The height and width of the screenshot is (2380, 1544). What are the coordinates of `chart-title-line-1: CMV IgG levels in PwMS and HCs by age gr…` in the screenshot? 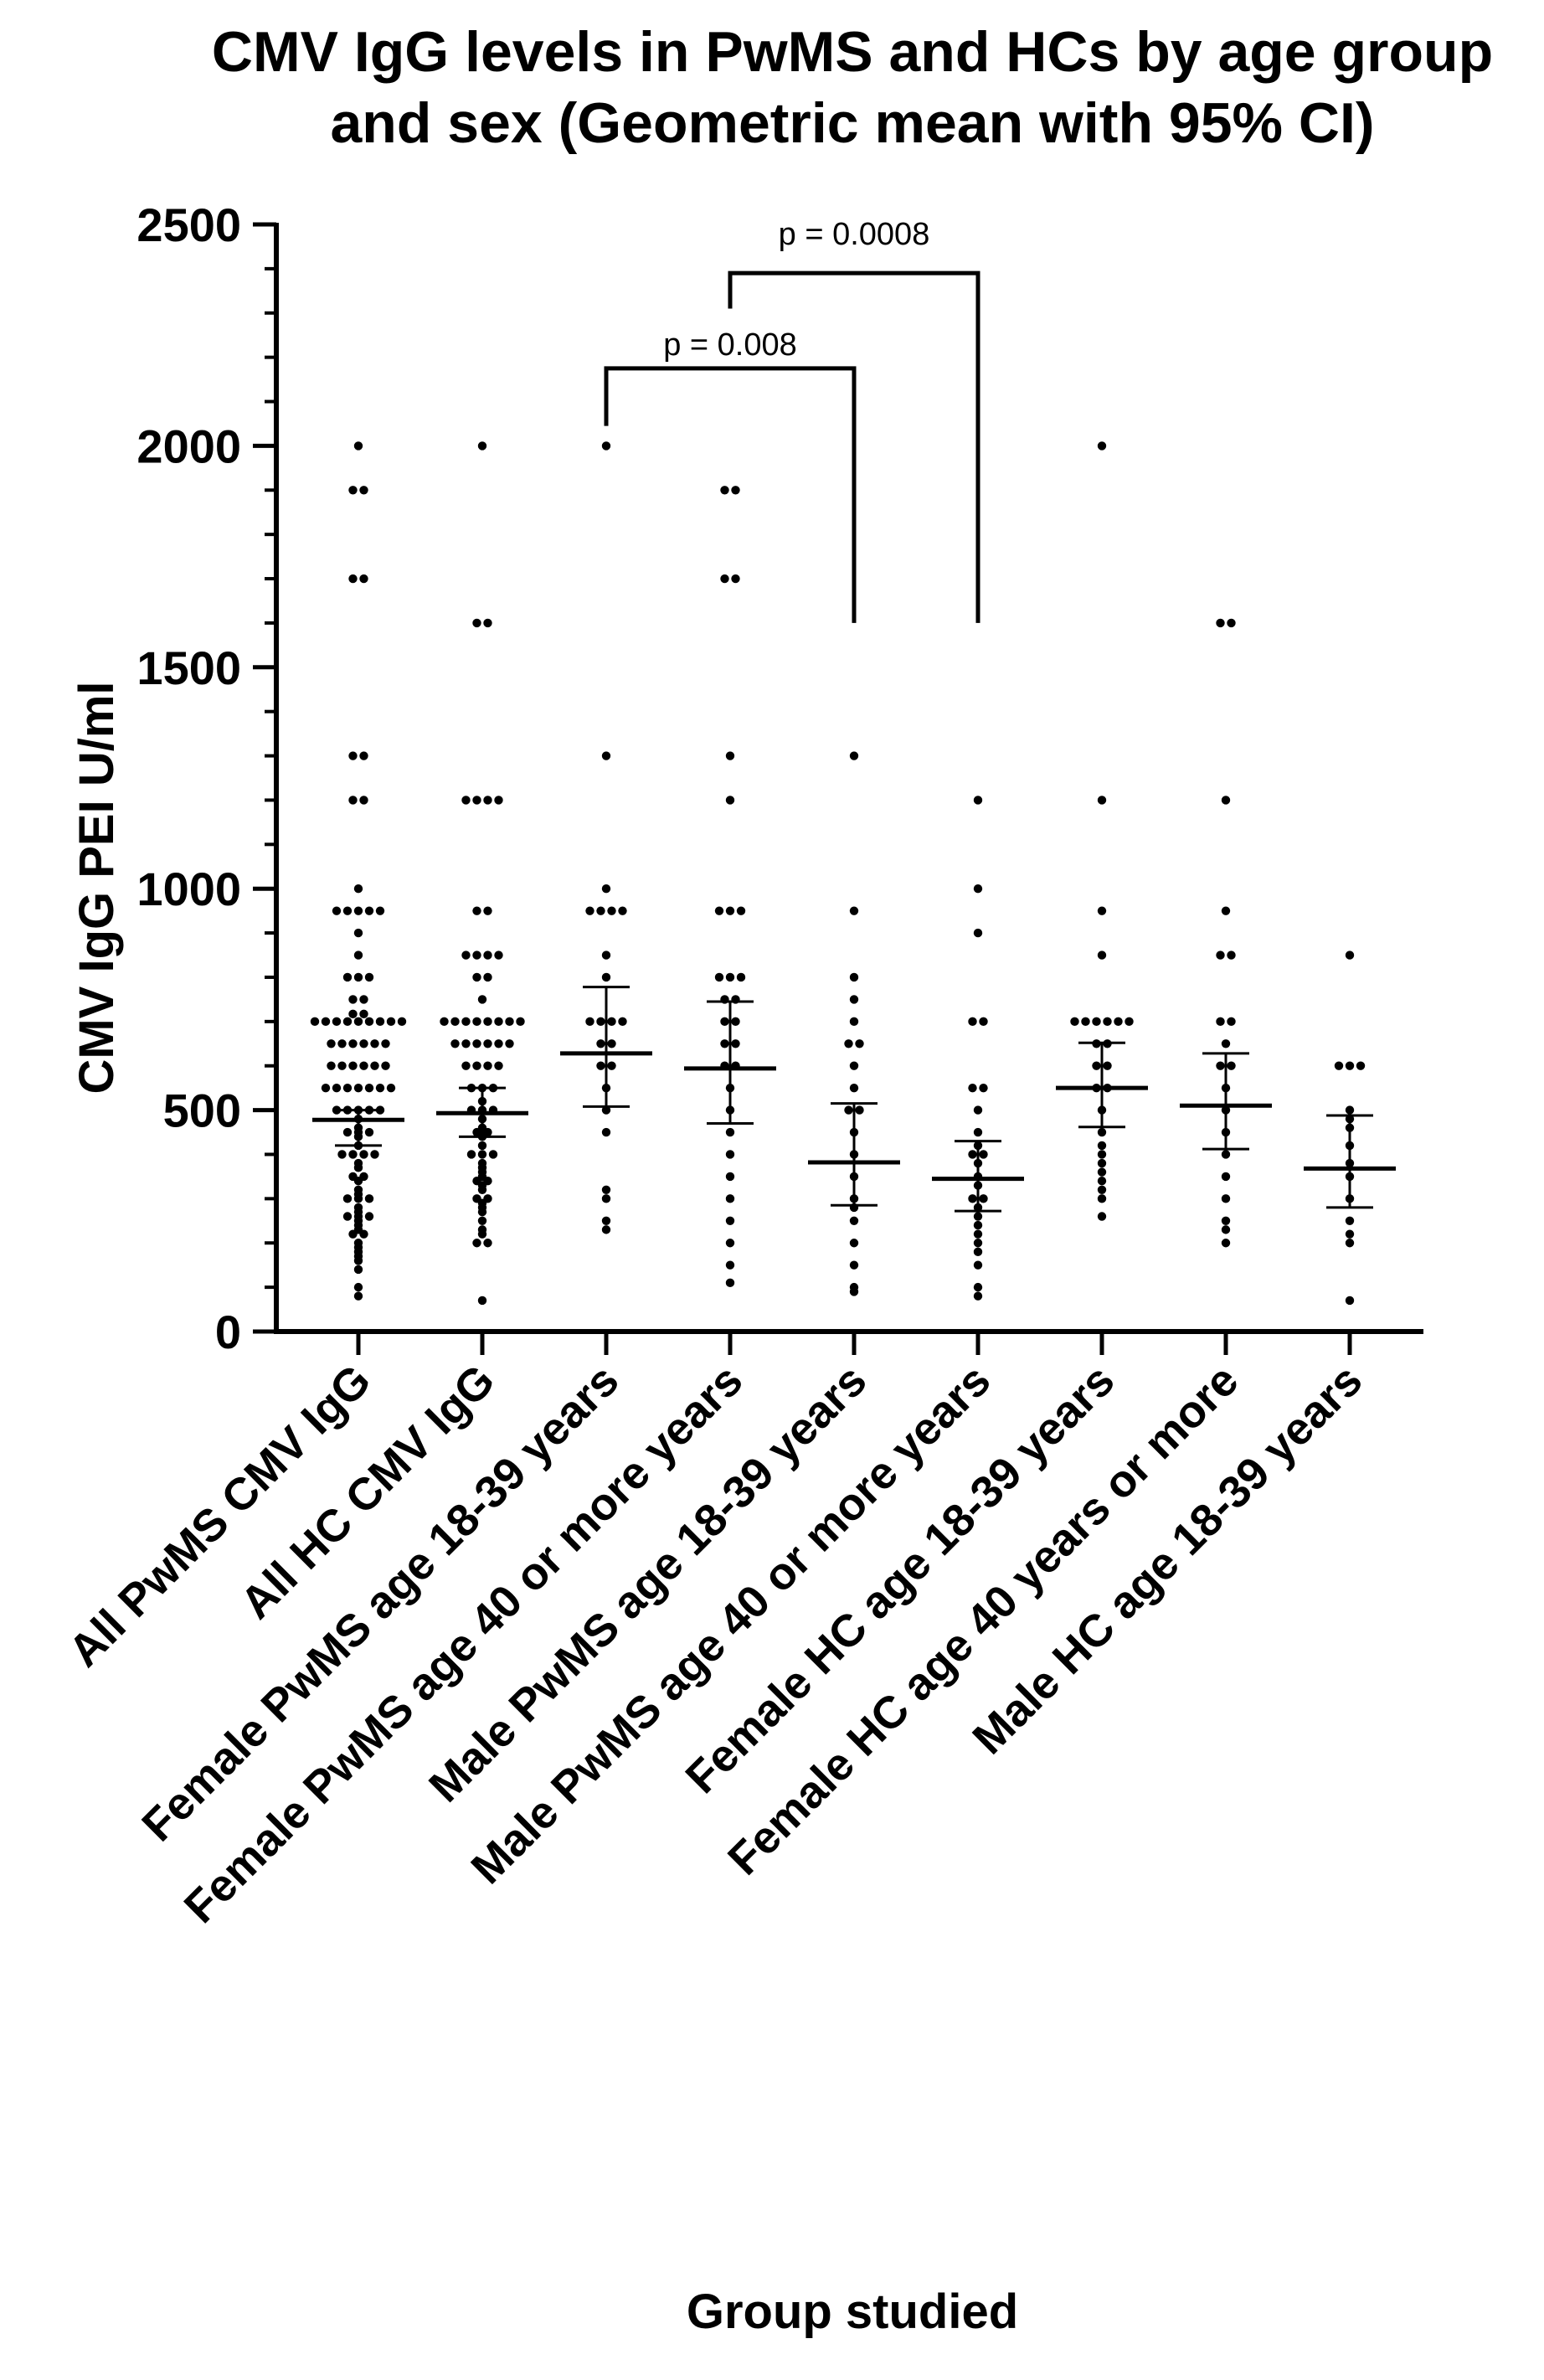 It's located at (853, 52).